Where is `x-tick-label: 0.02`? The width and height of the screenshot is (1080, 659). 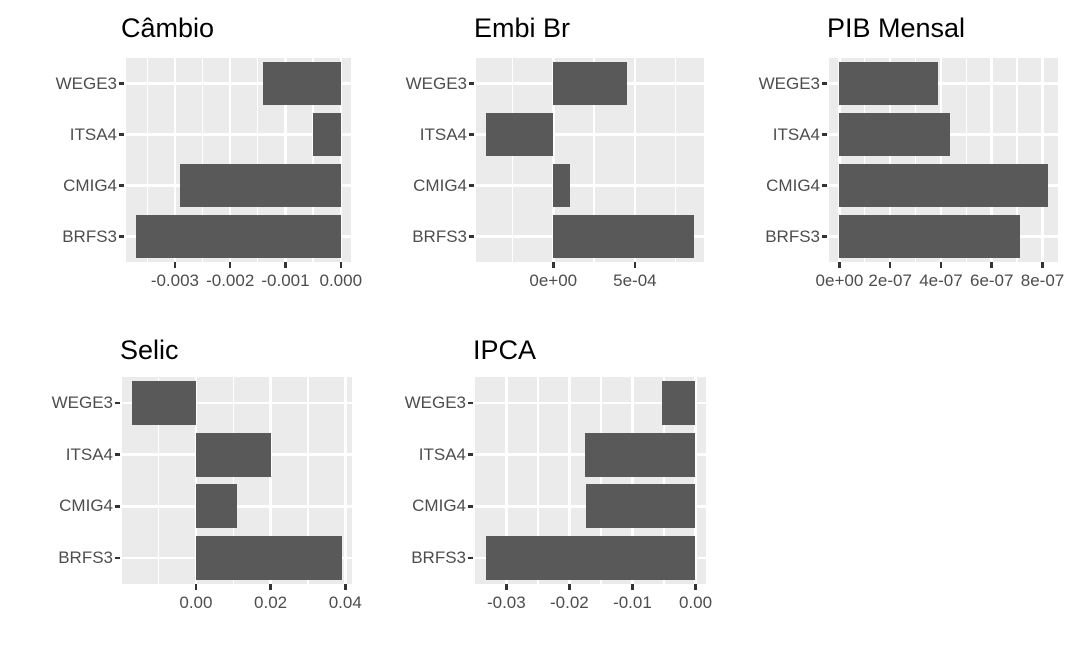
x-tick-label: 0.02 is located at coordinates (271, 602).